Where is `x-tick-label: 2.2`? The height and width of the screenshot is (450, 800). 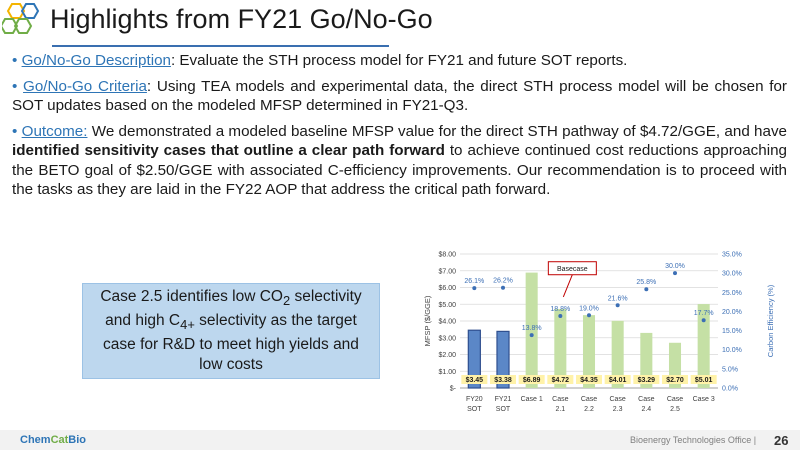
x-tick-label: 2.2 is located at coordinates (589, 409).